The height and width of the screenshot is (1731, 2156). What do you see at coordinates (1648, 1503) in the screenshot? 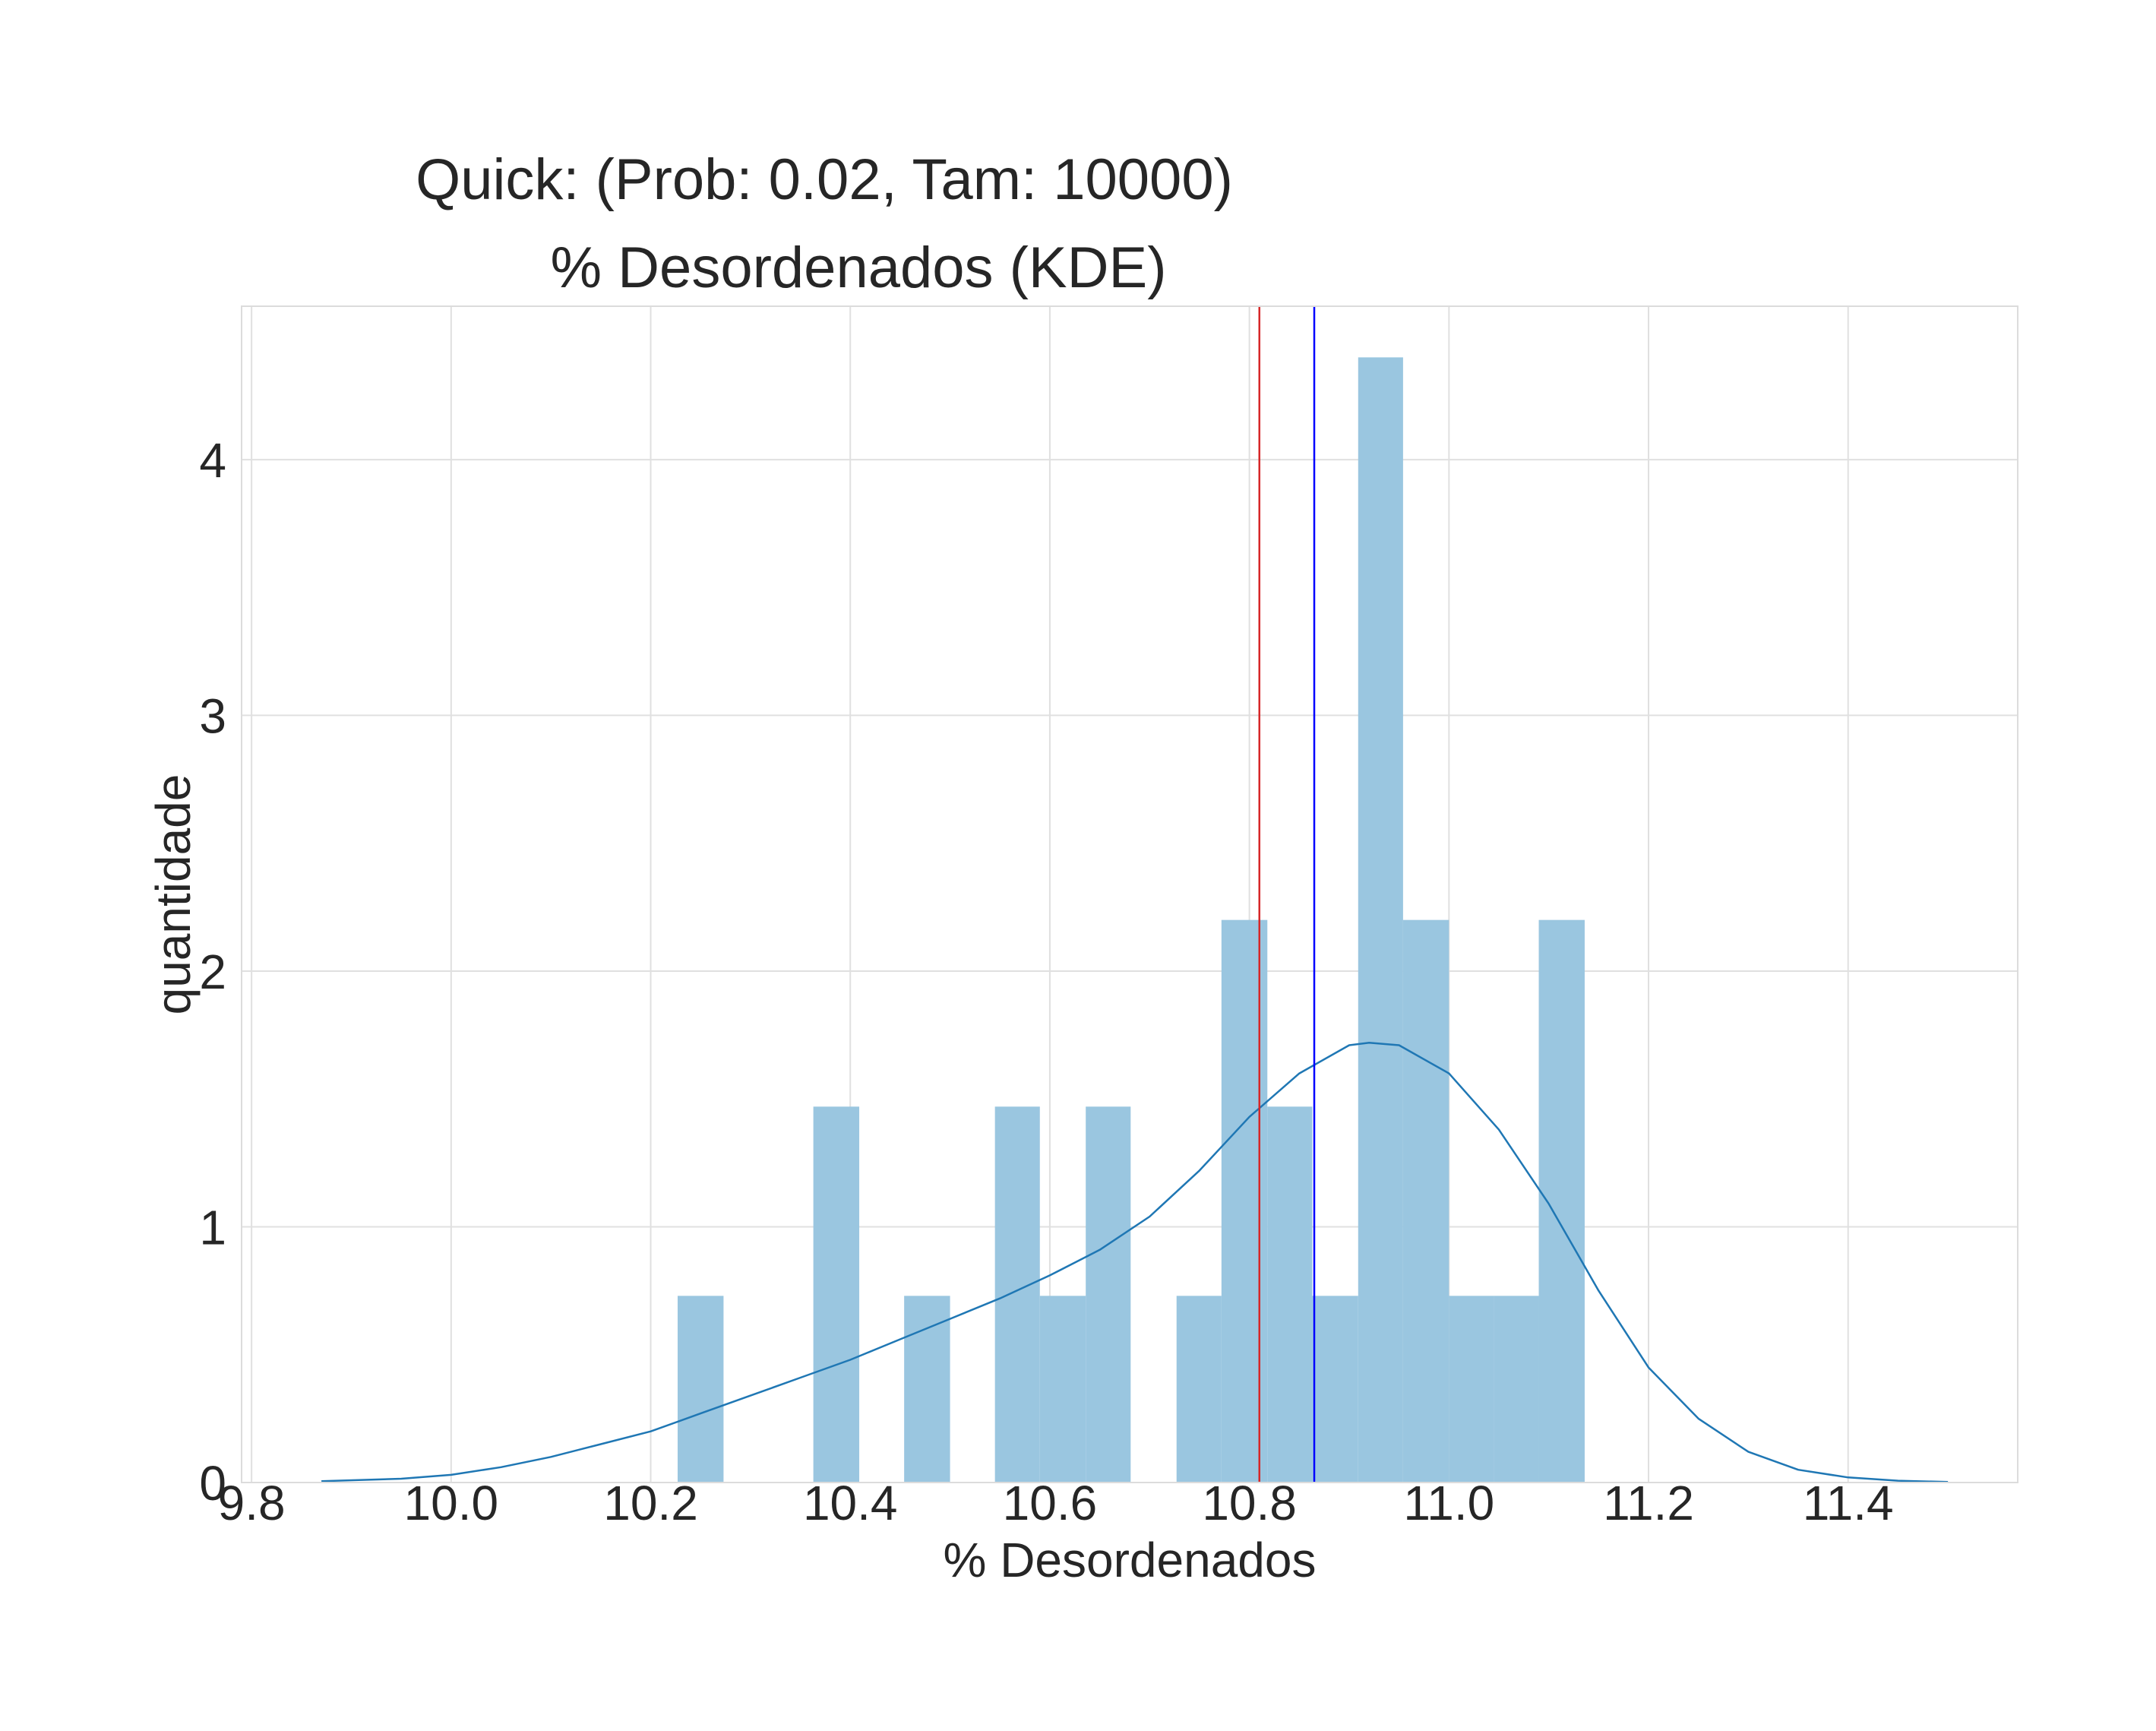
I see `x-tick-label: 11.2` at bounding box center [1648, 1503].